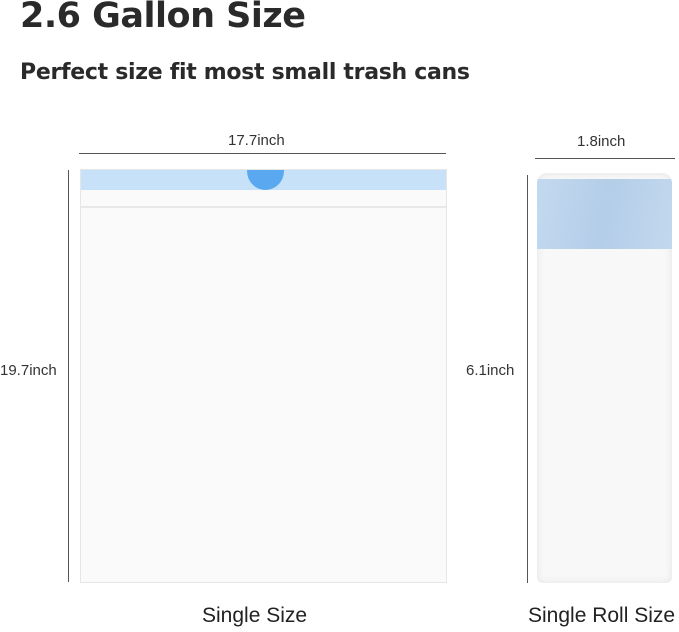 The image size is (679, 632). What do you see at coordinates (527, 379) in the screenshot?
I see `roll-height-line` at bounding box center [527, 379].